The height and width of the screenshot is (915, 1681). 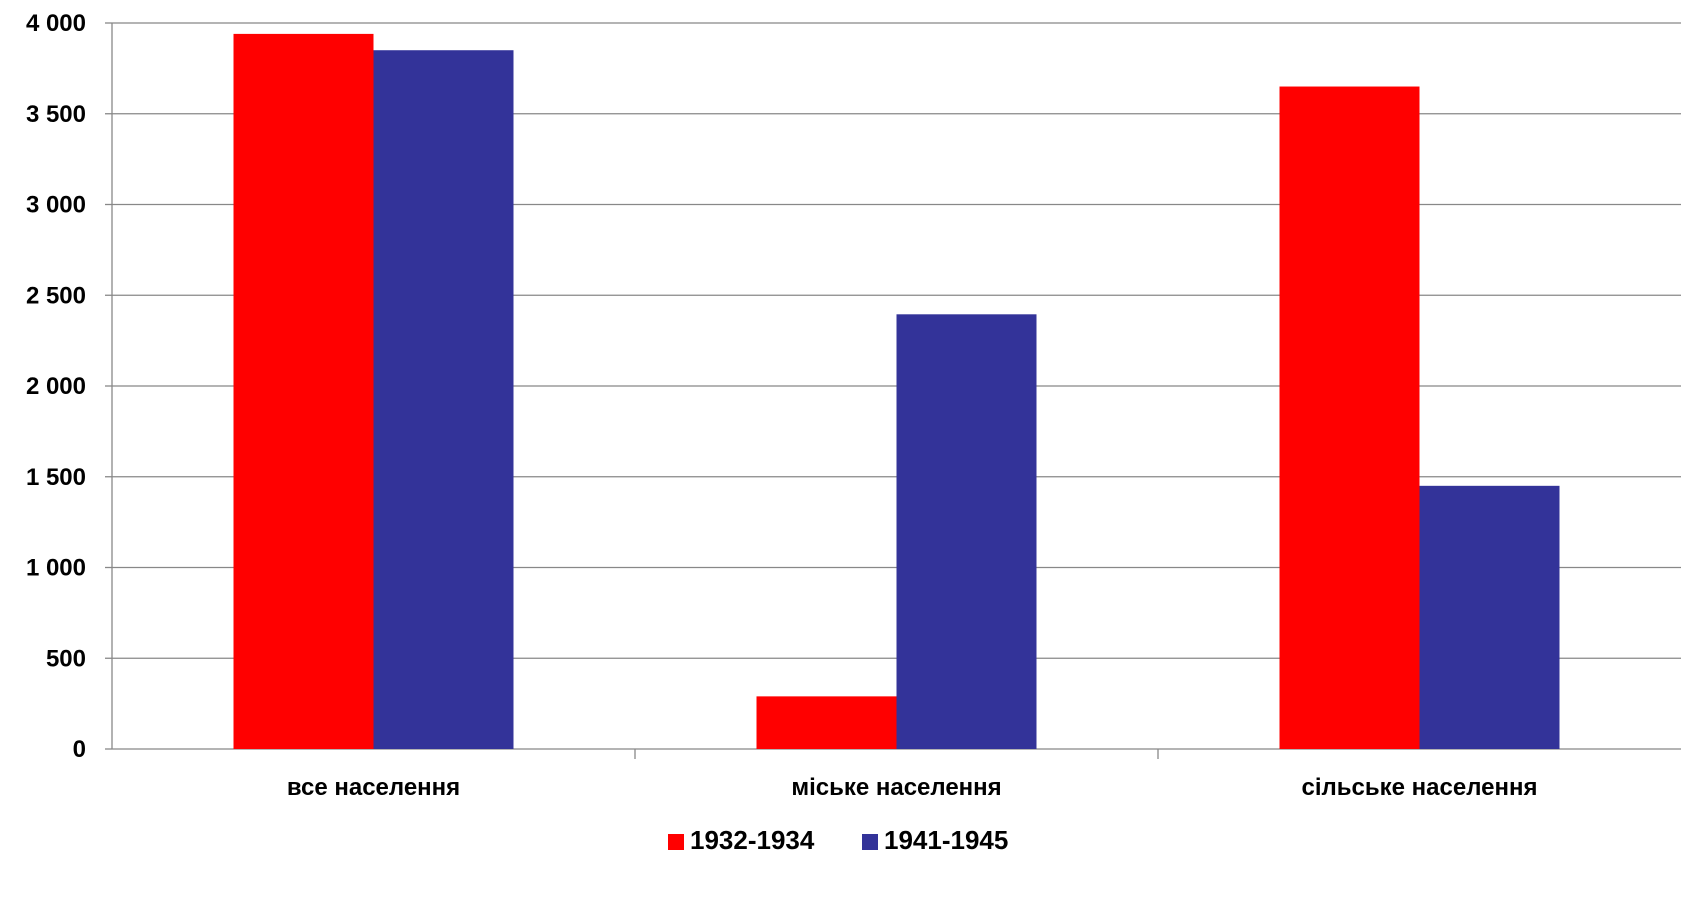 What do you see at coordinates (838, 840) in the screenshot?
I see `legend: 1932-1934 1941-1945` at bounding box center [838, 840].